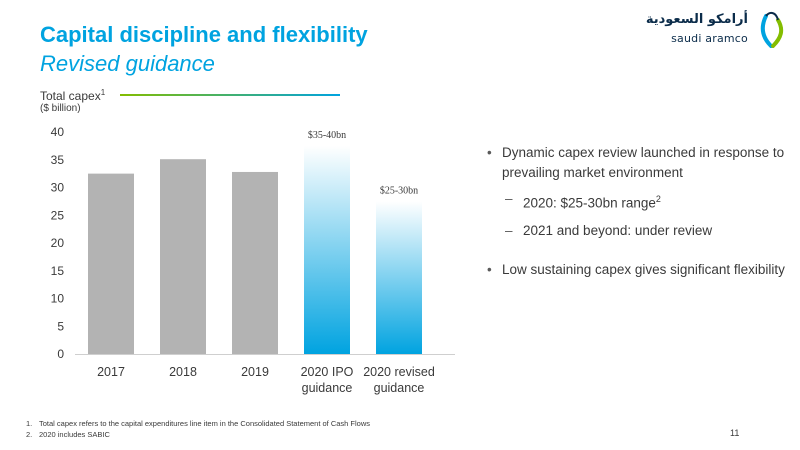 Image resolution: width=800 pixels, height=450 pixels. I want to click on slide-title: Capital discipline and flexibility, so click(204, 34).